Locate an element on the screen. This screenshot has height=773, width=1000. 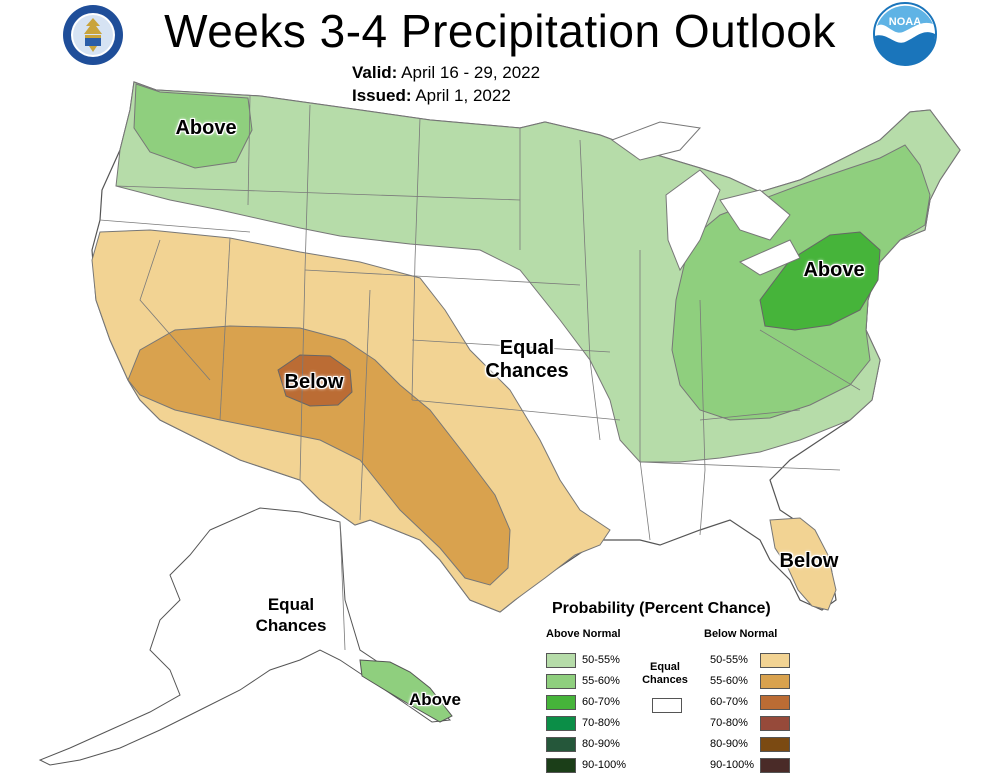
great-lakes is located at coordinates (655, 141).